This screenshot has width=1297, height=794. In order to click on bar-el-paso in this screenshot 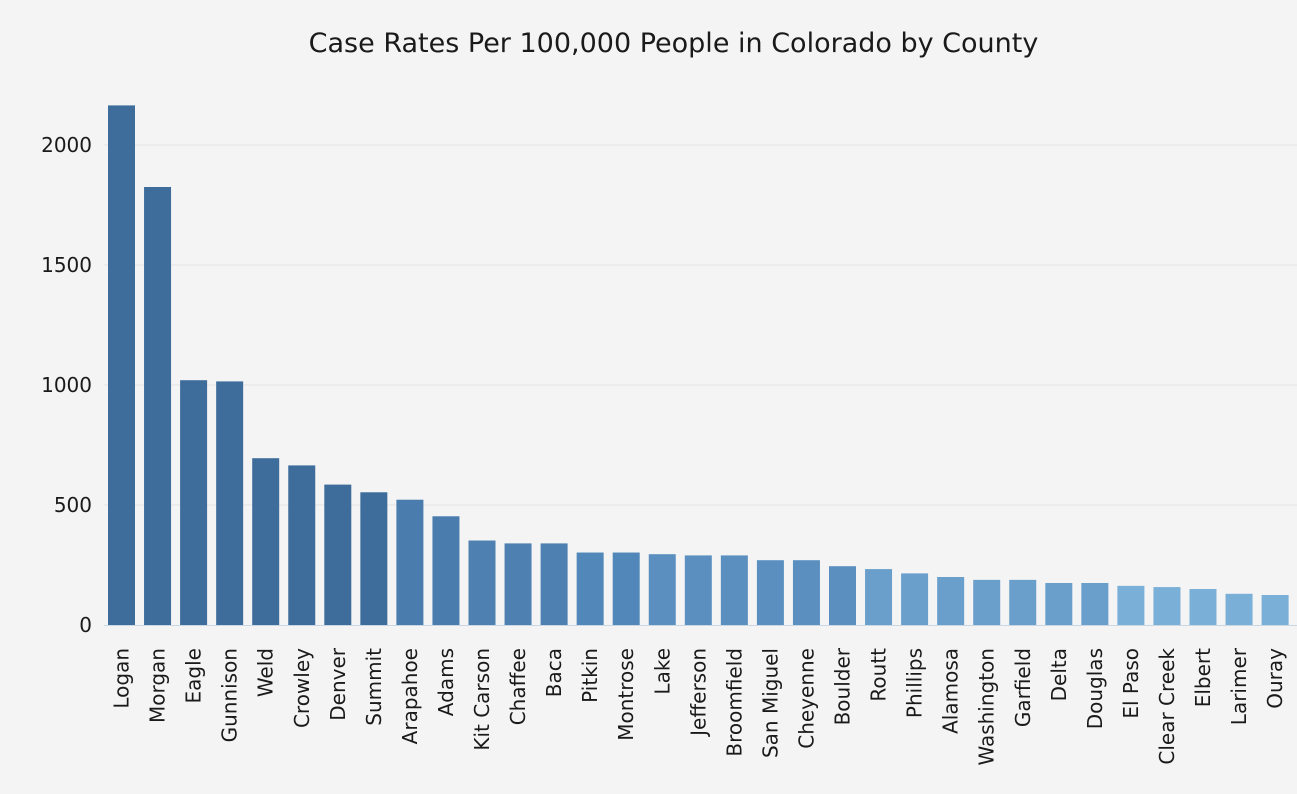, I will do `click(1131, 605)`.